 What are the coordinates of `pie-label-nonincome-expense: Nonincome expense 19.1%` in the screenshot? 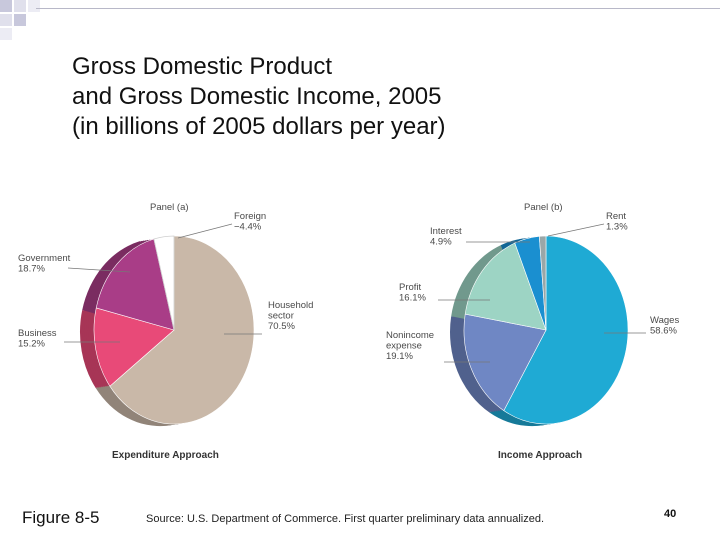 It's located at (410, 346).